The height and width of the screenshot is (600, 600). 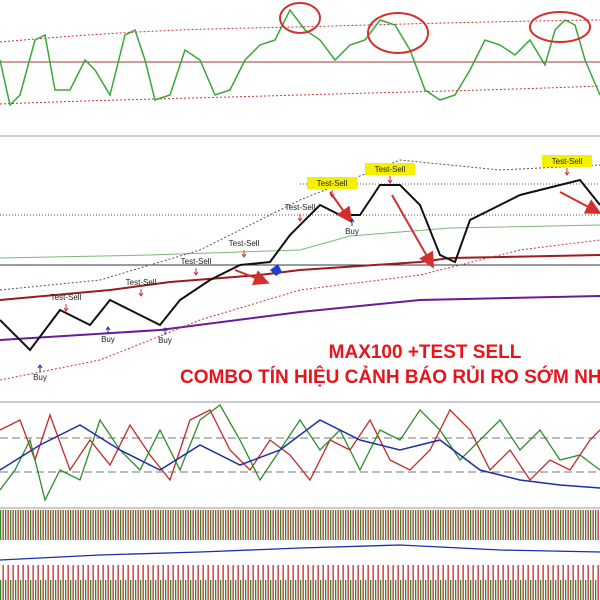 I want to click on red-line, so click(x=300, y=445).